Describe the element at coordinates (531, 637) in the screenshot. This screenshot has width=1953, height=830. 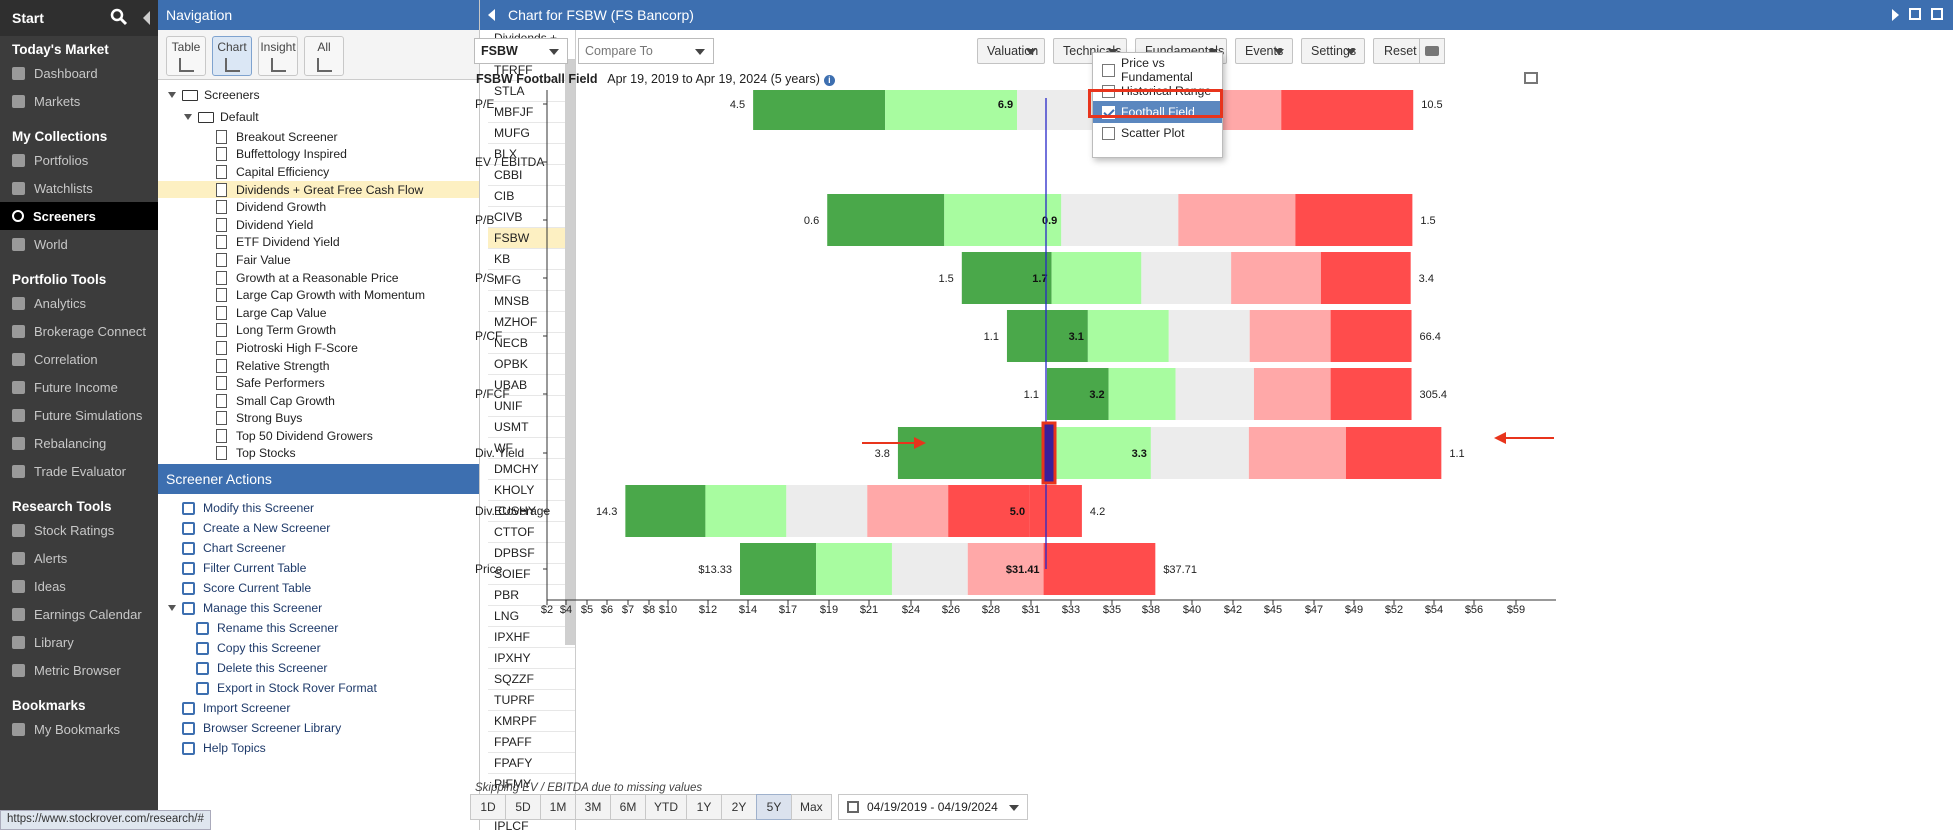
I see `ticker-item: IPXHF` at that location.